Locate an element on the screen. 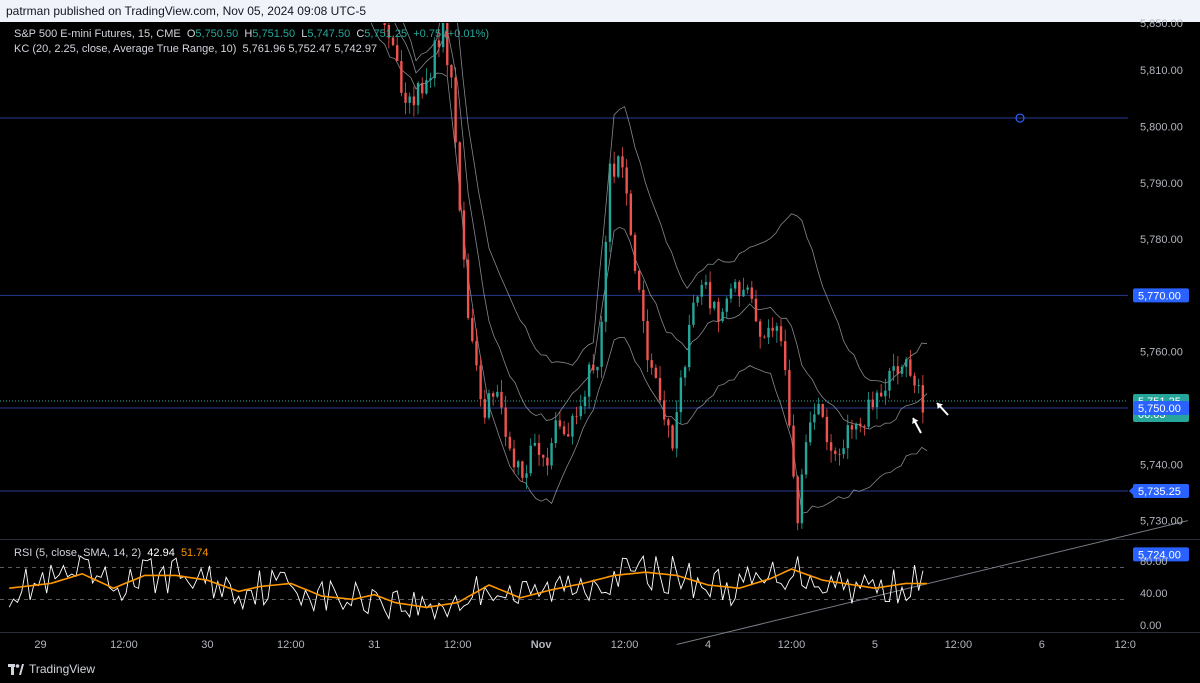 The width and height of the screenshot is (1200, 683). rsi-value: 42.94 is located at coordinates (161, 553).